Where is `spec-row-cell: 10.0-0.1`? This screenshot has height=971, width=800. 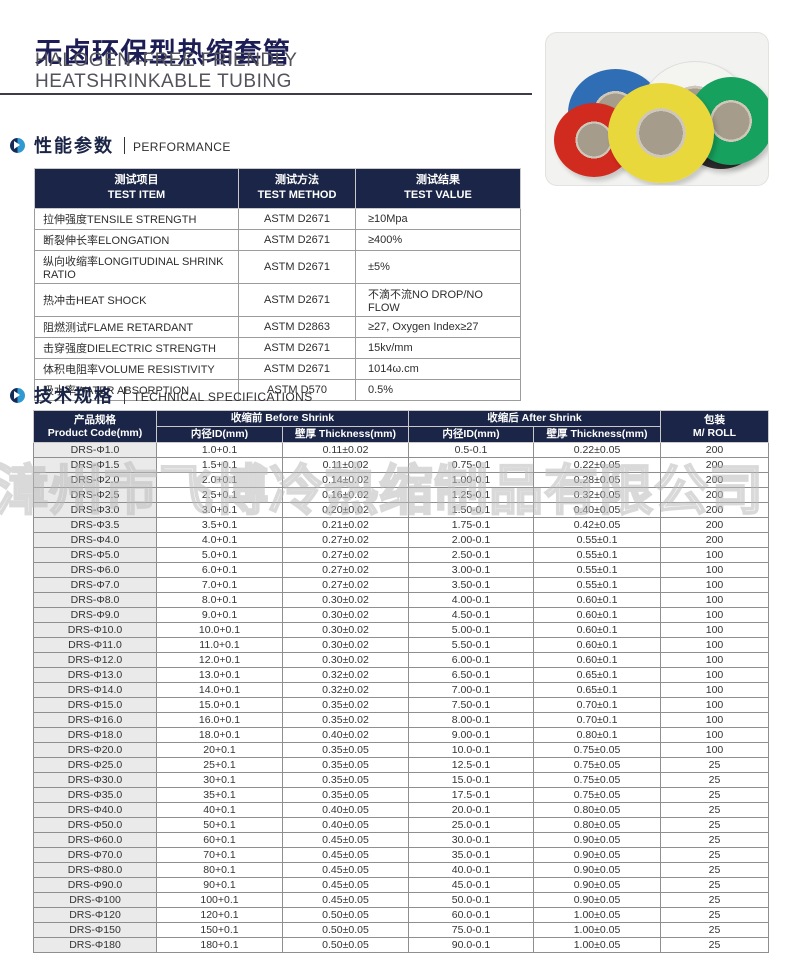
spec-row-cell: 10.0-0.1 is located at coordinates (471, 750).